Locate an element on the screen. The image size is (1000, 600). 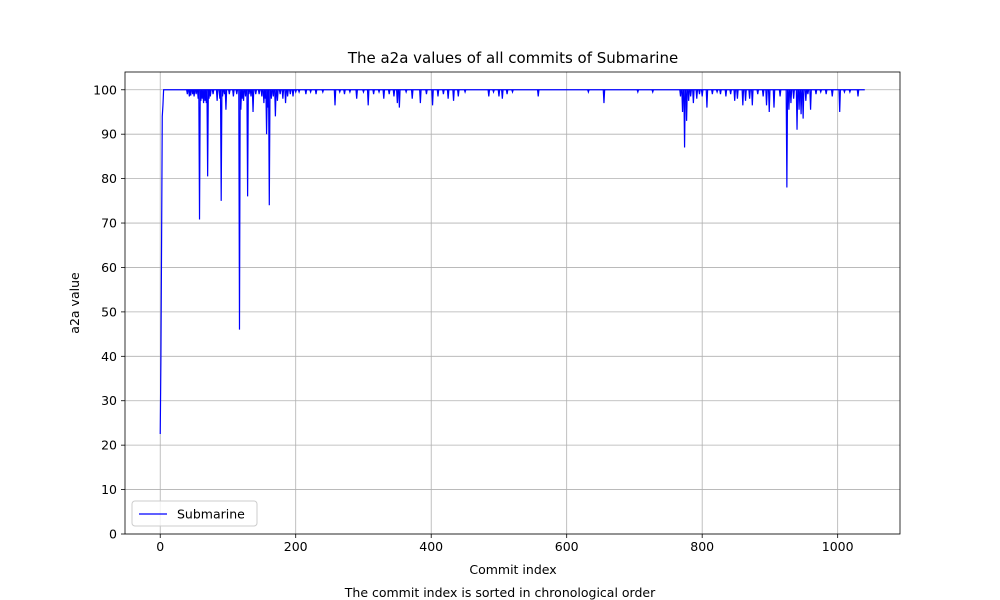
x-tick-label: 600 is located at coordinates (567, 546).